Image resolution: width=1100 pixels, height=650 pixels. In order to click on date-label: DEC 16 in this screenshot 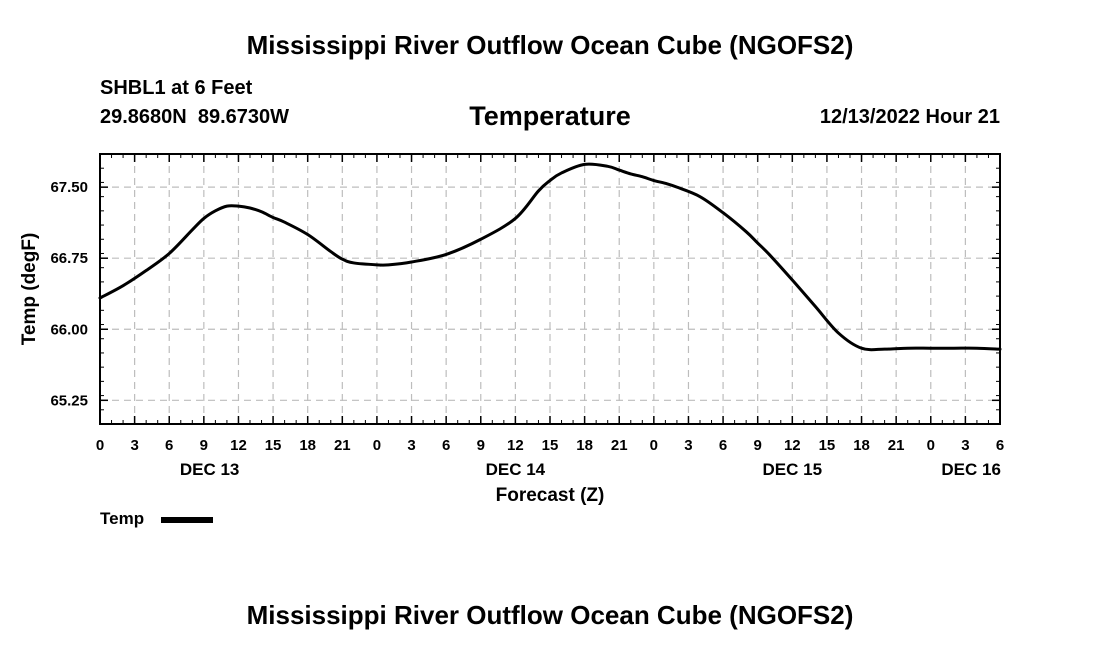, I will do `click(971, 469)`.